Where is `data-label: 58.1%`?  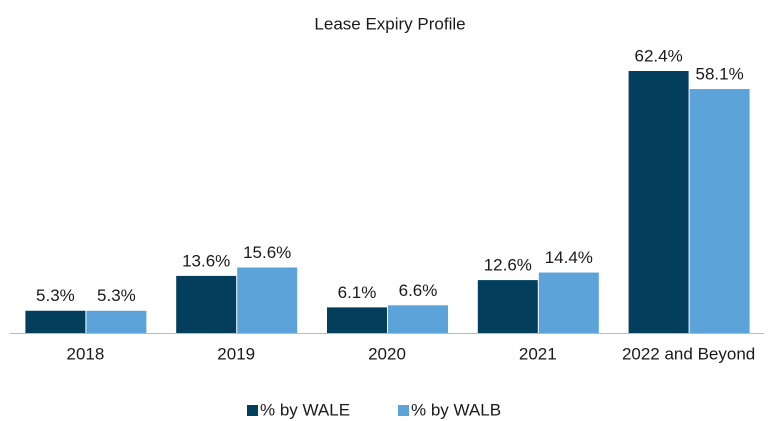 data-label: 58.1% is located at coordinates (719, 74).